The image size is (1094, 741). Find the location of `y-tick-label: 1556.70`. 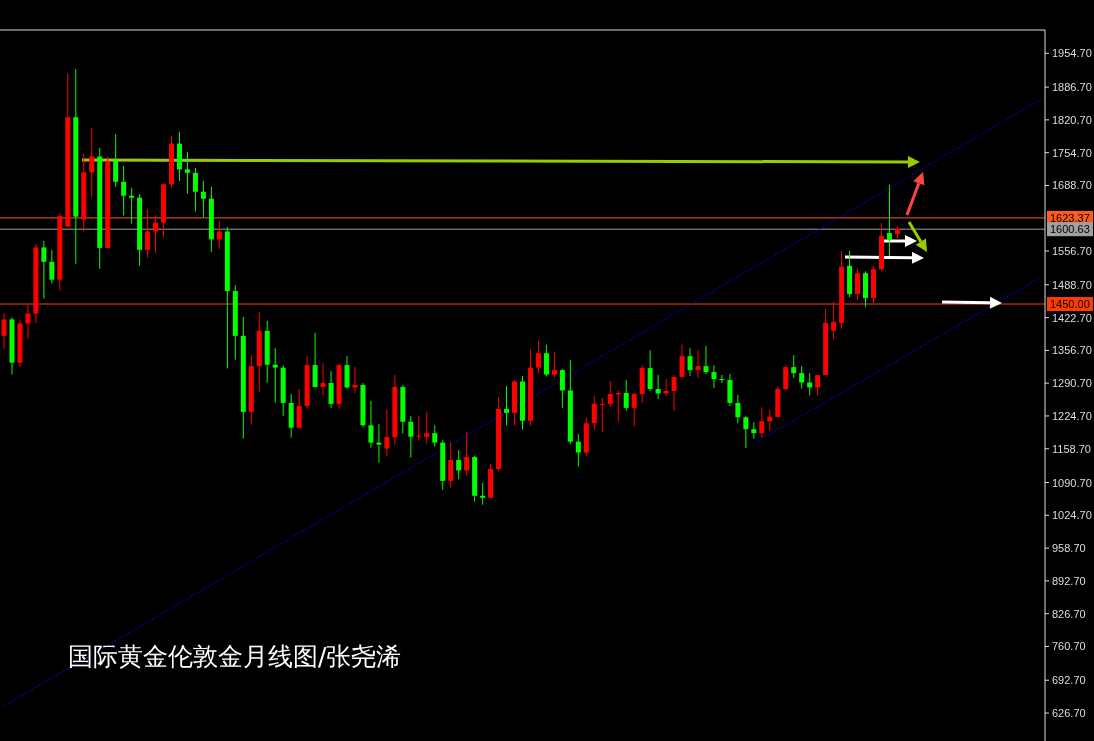

y-tick-label: 1556.70 is located at coordinates (1072, 251).